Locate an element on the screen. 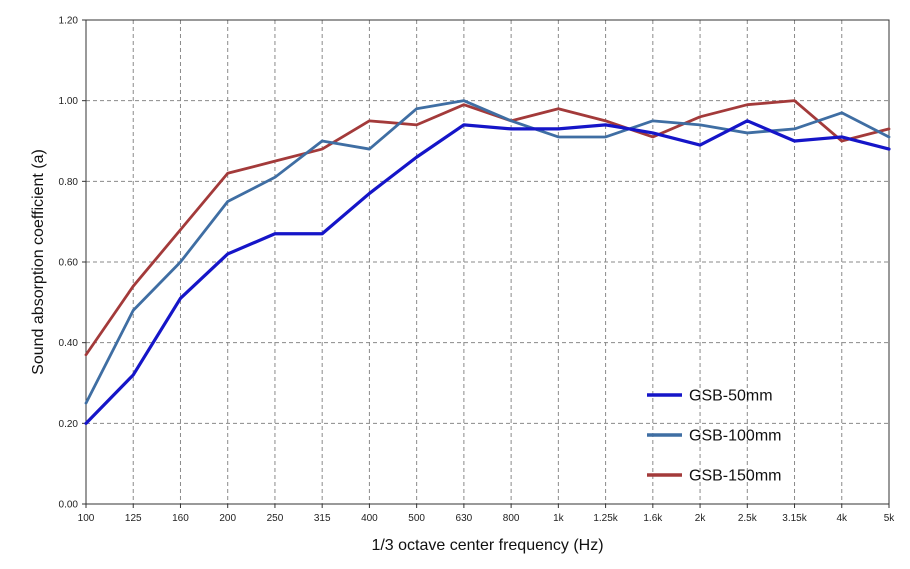 The image size is (910, 569). legend: GSB-50mm GSB-100mm GSB-150mm is located at coordinates (714, 436).